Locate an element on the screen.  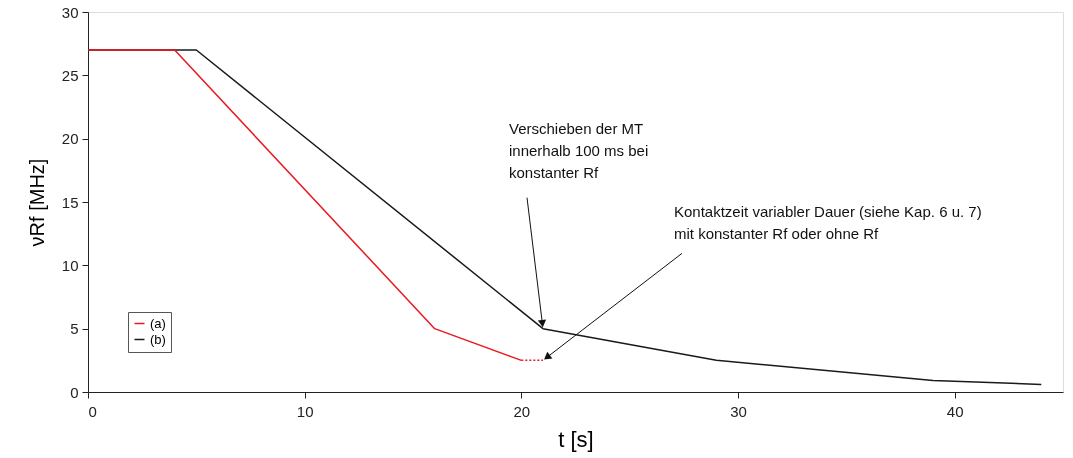
y-tick-label: 5 is located at coordinates (74, 329).